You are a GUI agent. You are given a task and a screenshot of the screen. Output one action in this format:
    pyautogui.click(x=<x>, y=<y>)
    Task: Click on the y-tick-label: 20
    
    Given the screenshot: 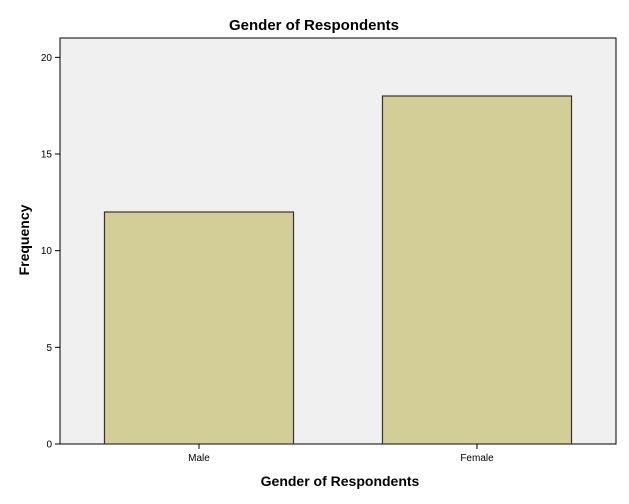 What is the action you would take?
    pyautogui.click(x=47, y=58)
    